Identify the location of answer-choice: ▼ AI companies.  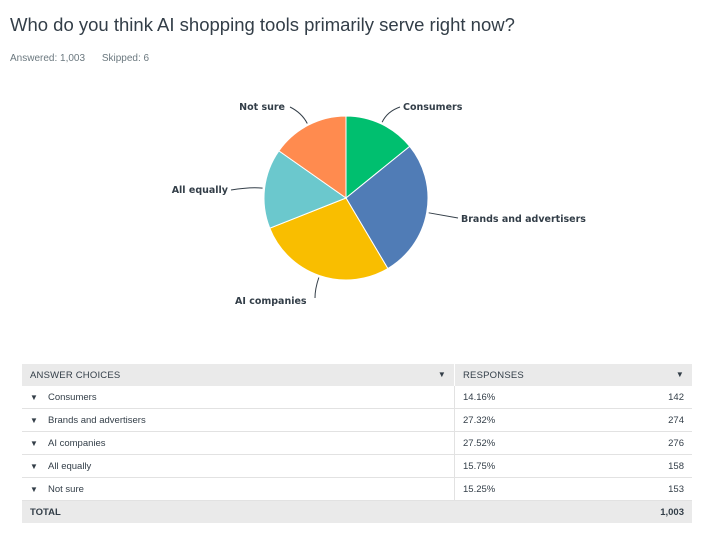
(238, 443).